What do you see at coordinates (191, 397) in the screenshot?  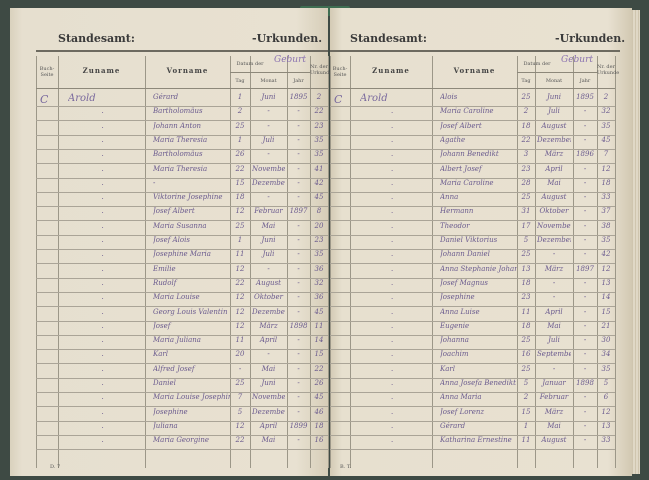 I see `given-name: Maria Louise Josephine` at bounding box center [191, 397].